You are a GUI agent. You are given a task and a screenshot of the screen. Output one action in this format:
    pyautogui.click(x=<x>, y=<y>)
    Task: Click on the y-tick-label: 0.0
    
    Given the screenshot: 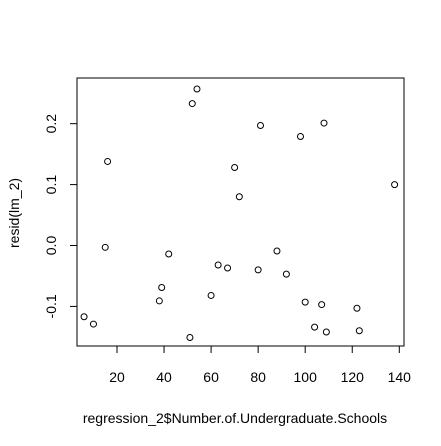 What is the action you would take?
    pyautogui.click(x=51, y=246)
    